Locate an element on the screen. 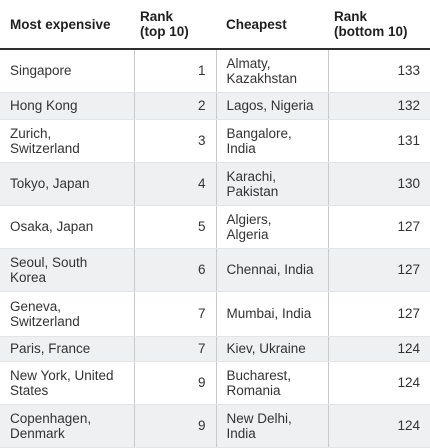 The image size is (430, 448). expensive-city-cell: Seoul, South Korea is located at coordinates (67, 270).